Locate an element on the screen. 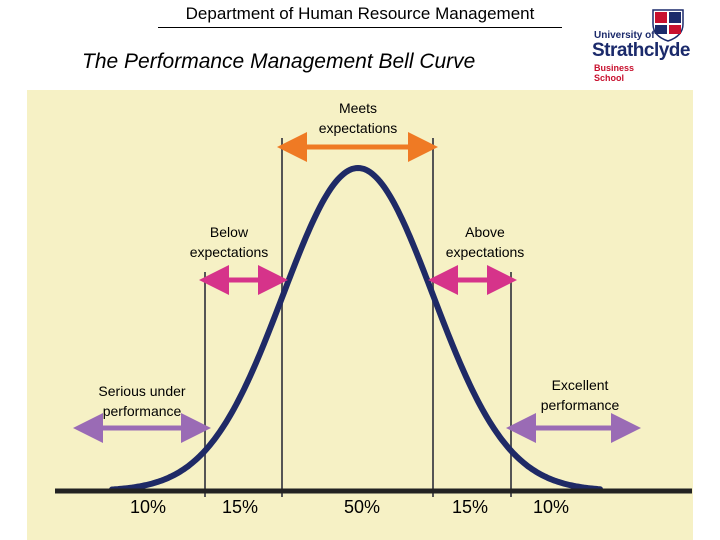 The height and width of the screenshot is (540, 720). label-serious-line2: performance is located at coordinates (142, 411).